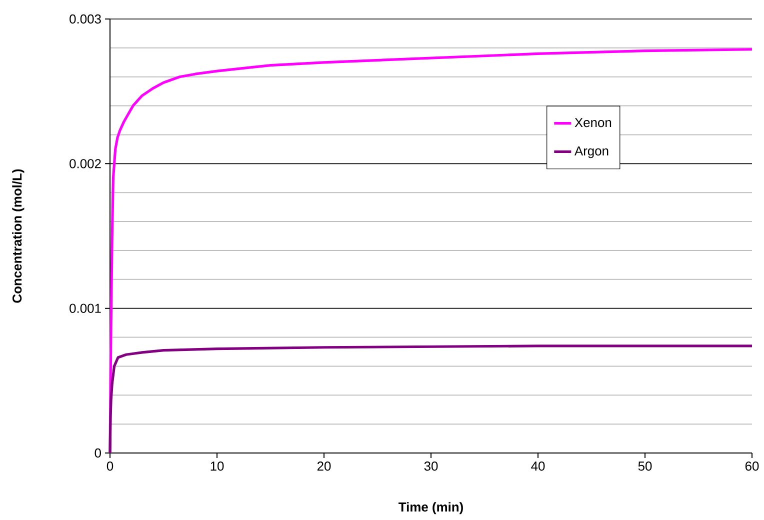 Image resolution: width=764 pixels, height=520 pixels. What do you see at coordinates (217, 466) in the screenshot?
I see `x-tick-label: 10` at bounding box center [217, 466].